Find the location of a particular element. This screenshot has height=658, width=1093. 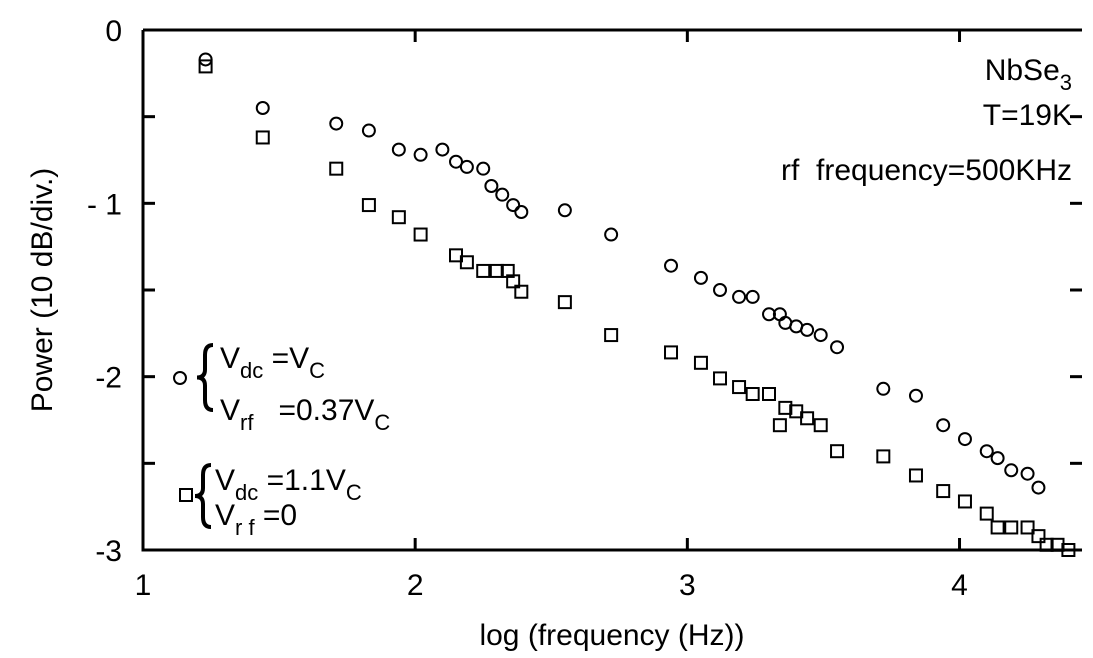

subscript: 3 is located at coordinates (1066, 82).